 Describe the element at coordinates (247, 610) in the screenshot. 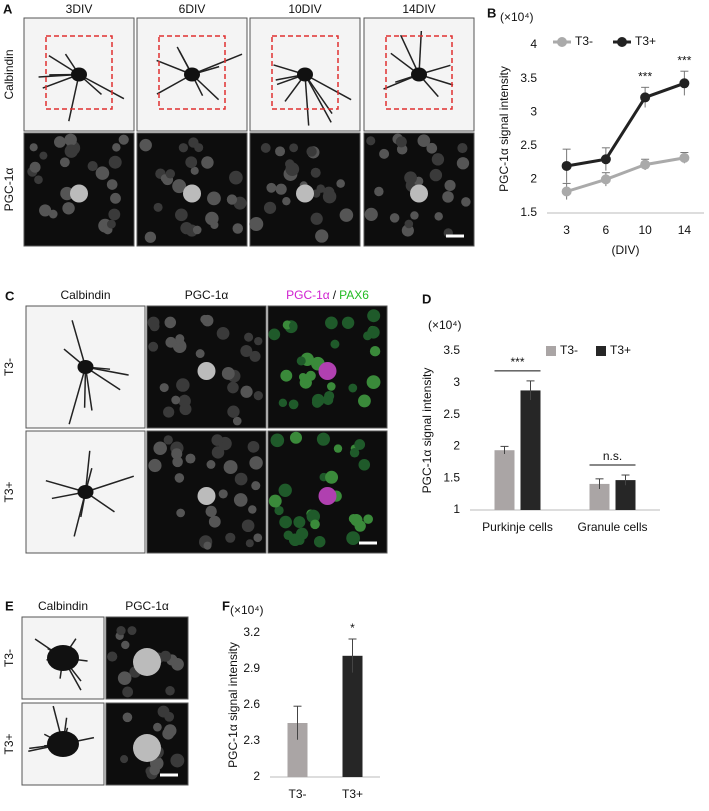

I see `unit-label: (×10⁴)` at that location.